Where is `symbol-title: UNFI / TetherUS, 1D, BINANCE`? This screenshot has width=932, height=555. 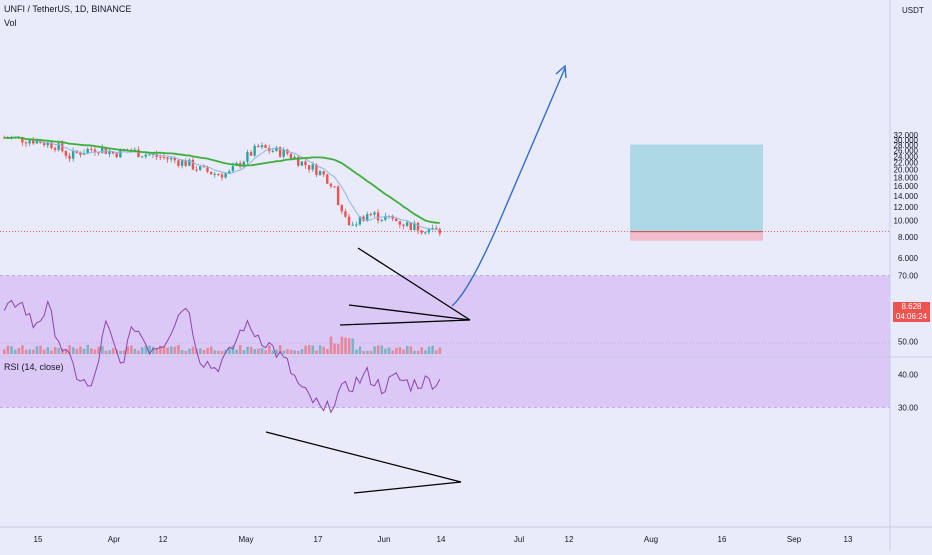
symbol-title: UNFI / TetherUS, 1D, BINANCE is located at coordinates (68, 9).